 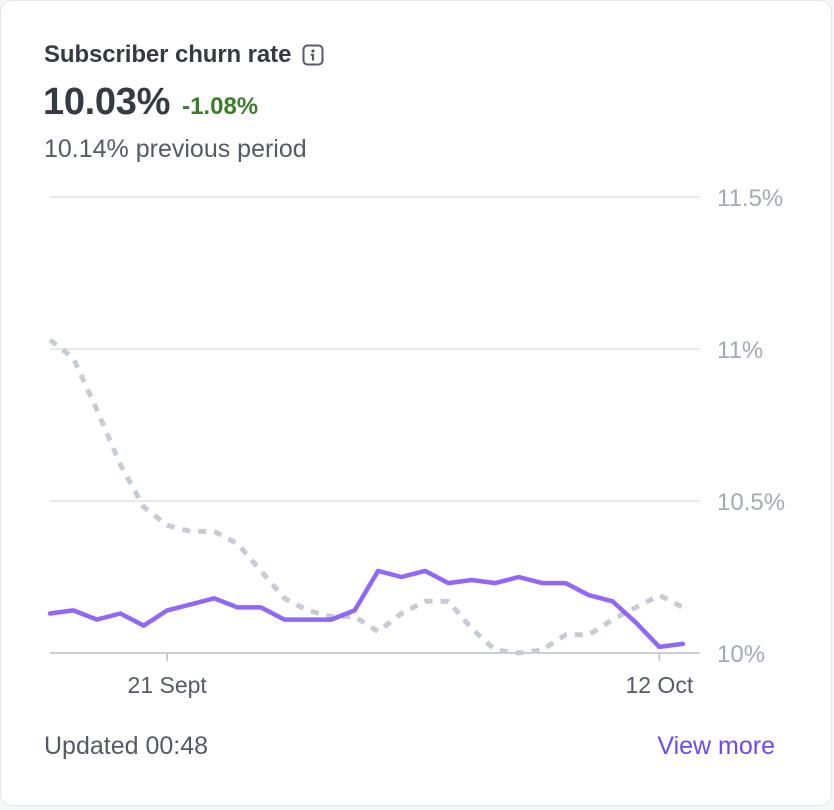 What do you see at coordinates (220, 106) in the screenshot?
I see `metric-change: -1.08%` at bounding box center [220, 106].